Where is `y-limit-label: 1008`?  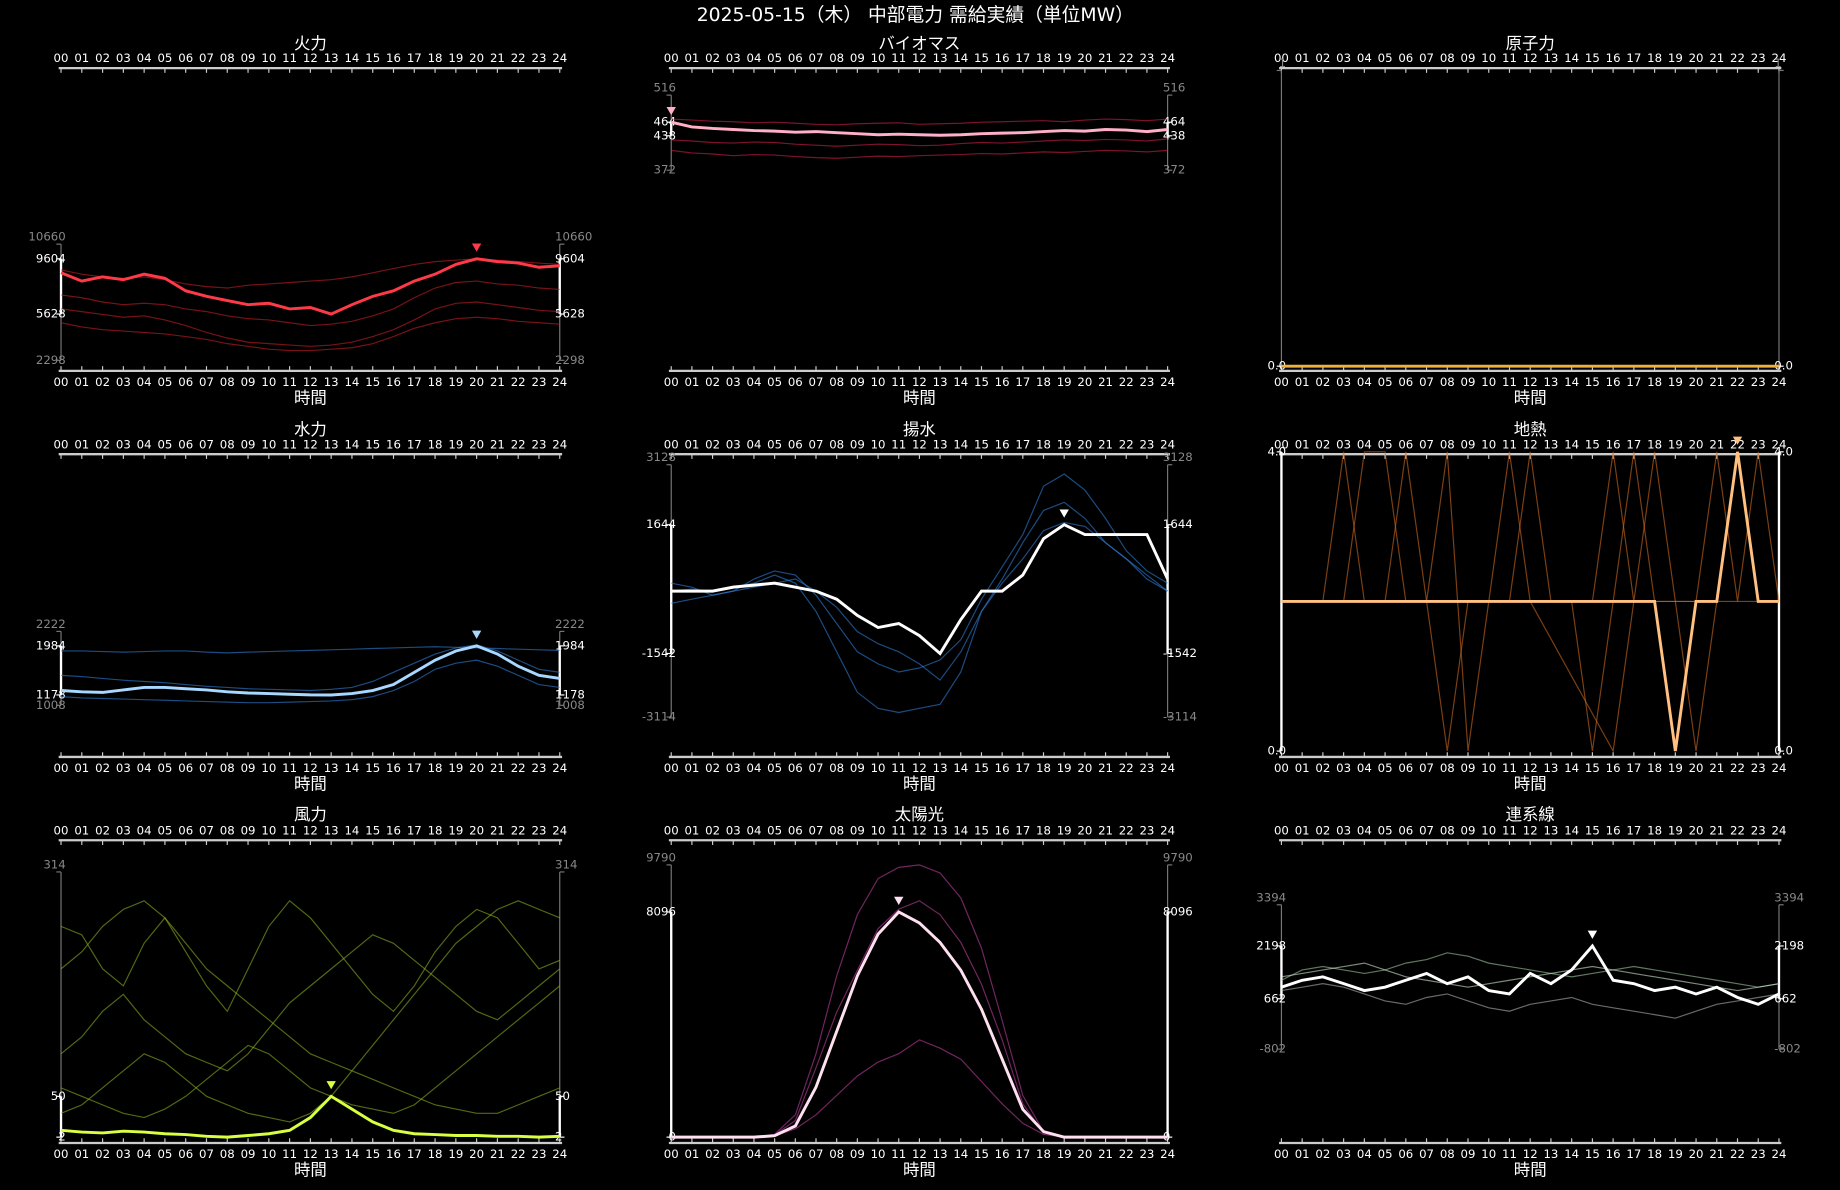
y-limit-label: 1008 is located at coordinates (51, 705).